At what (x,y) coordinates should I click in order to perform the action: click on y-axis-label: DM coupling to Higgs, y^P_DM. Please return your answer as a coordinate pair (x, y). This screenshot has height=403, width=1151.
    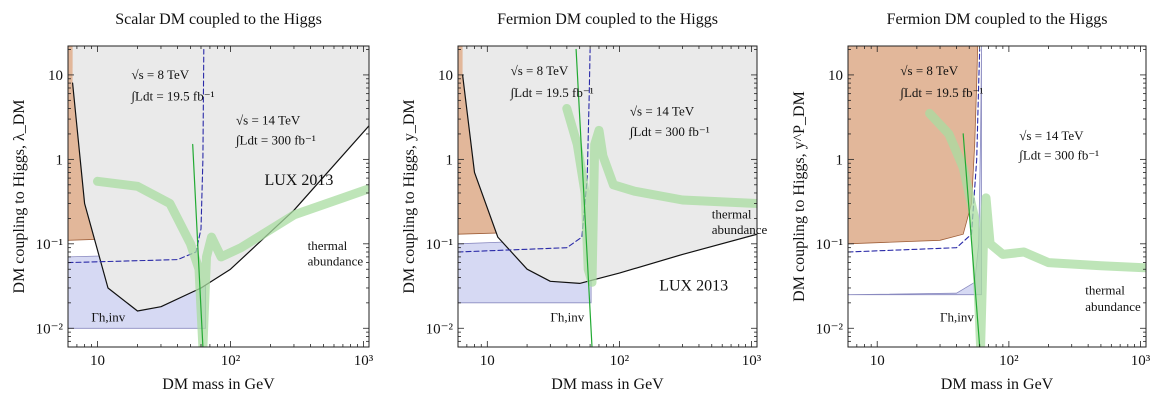
    Looking at the image, I should click on (799, 196).